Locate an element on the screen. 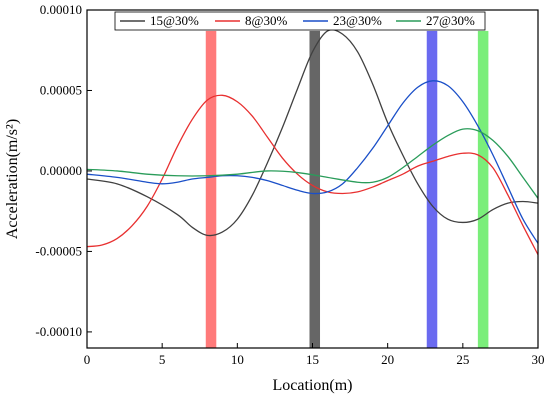 The height and width of the screenshot is (402, 550). y-tick-label: -0.00010 is located at coordinates (58, 331).